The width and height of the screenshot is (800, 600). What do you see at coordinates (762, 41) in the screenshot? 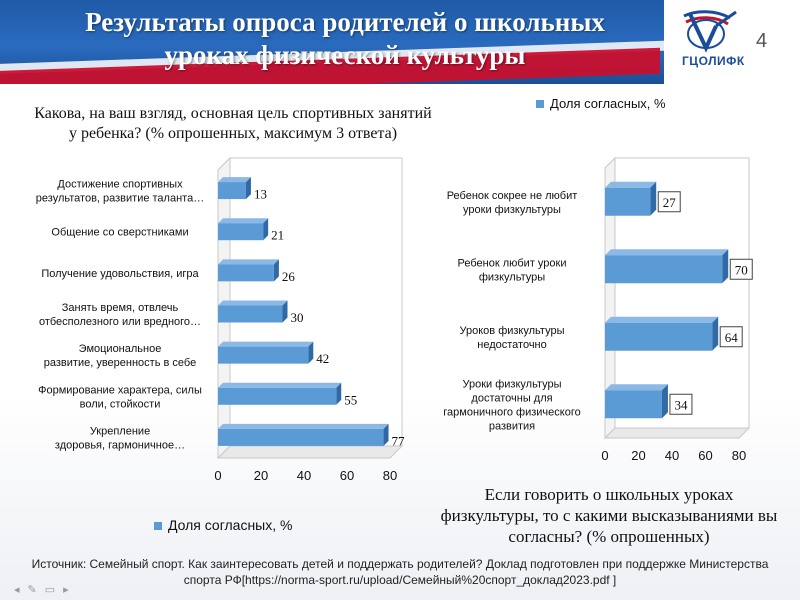
I see `page-number: 4` at bounding box center [762, 41].